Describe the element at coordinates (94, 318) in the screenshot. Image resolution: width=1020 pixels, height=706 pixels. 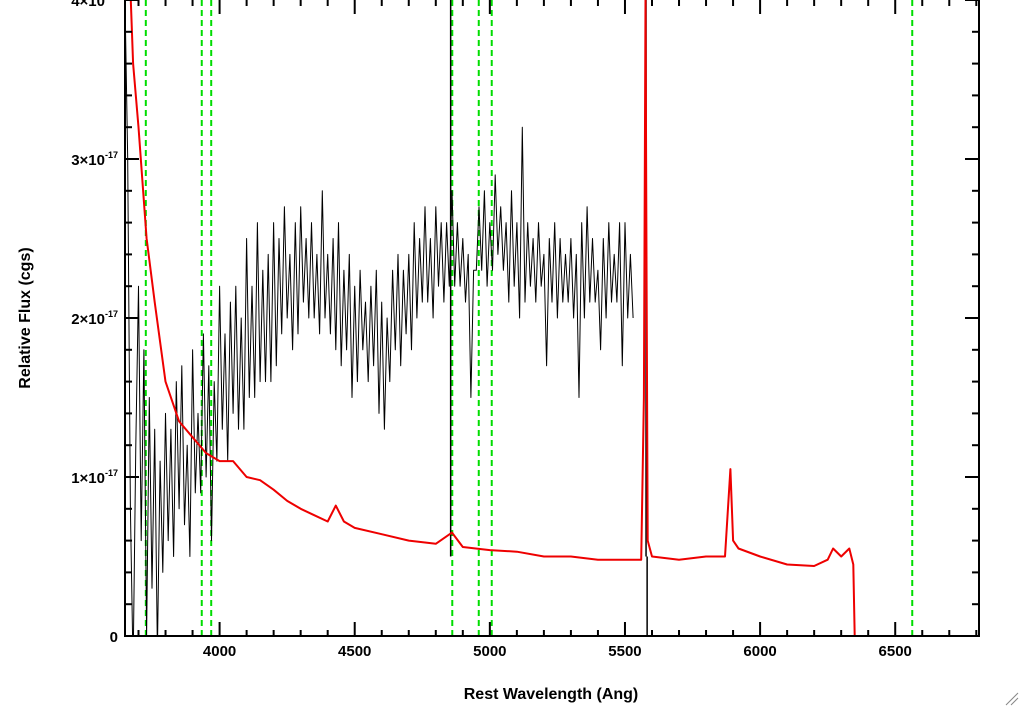
I see `y-tick-label-2: 2×10⁻¹⁷` at that location.